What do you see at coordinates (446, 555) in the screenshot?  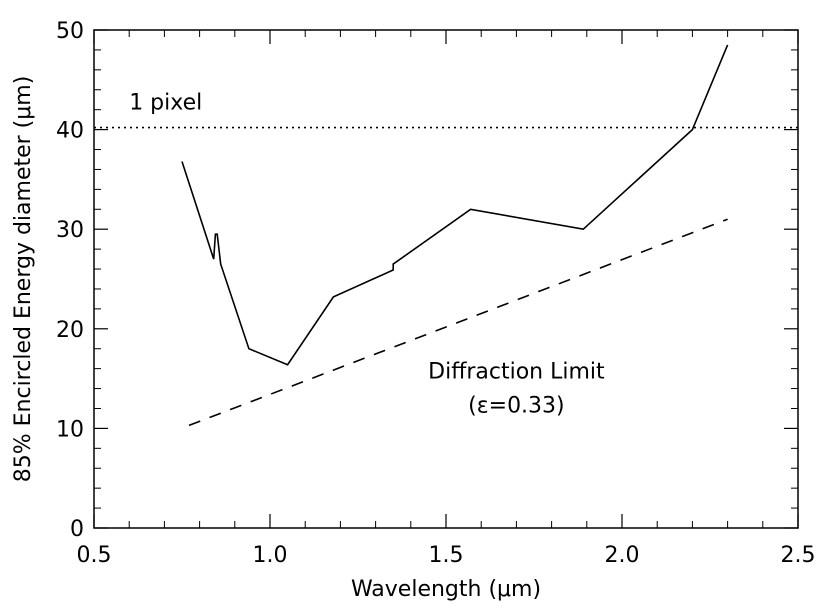 I see `x-tick-label: 1.5` at bounding box center [446, 555].